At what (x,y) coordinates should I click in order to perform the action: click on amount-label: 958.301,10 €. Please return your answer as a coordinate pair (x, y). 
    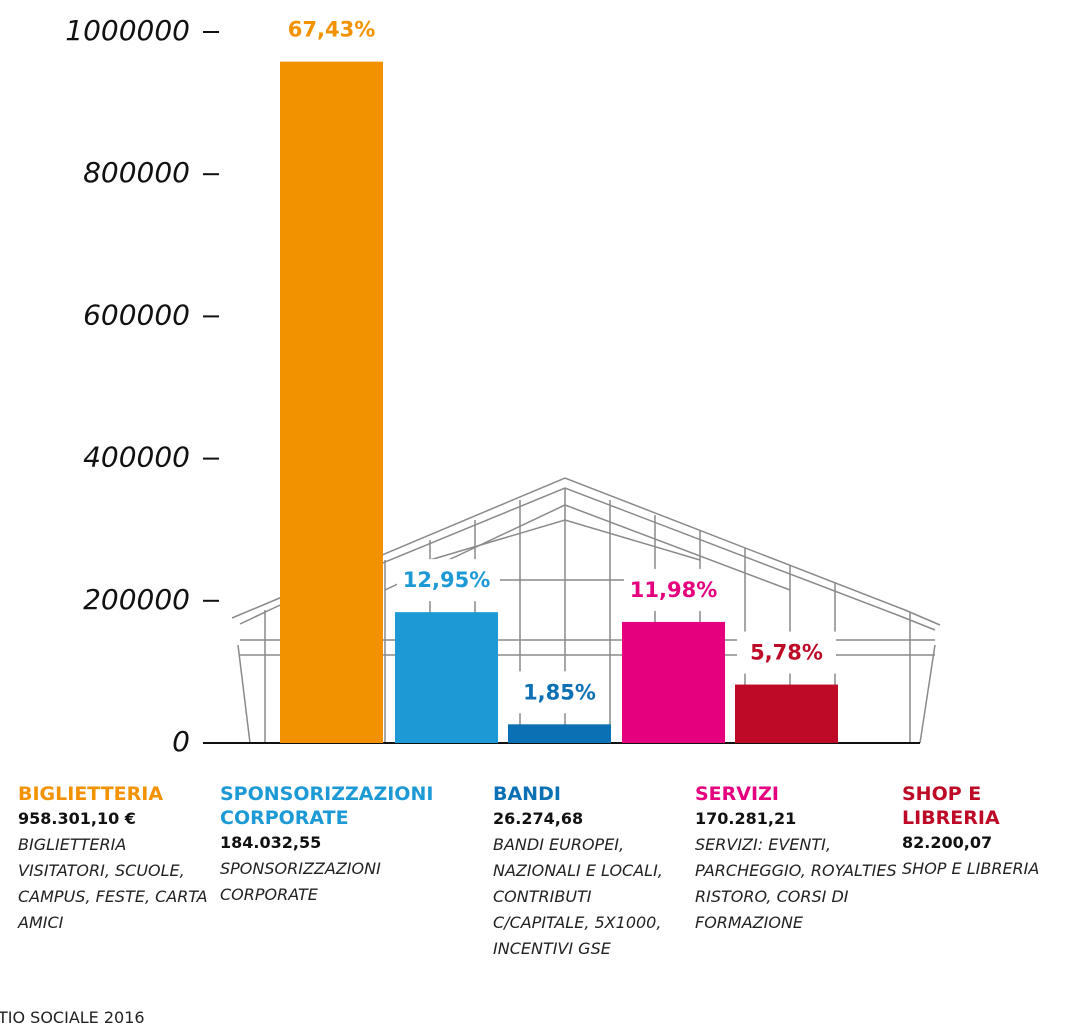
    Looking at the image, I should click on (77, 818).